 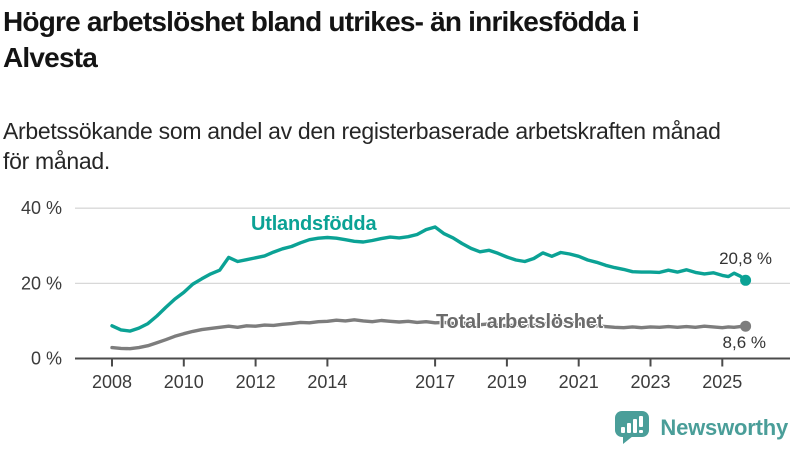 I want to click on x-tick-label: 2012, so click(x=256, y=382).